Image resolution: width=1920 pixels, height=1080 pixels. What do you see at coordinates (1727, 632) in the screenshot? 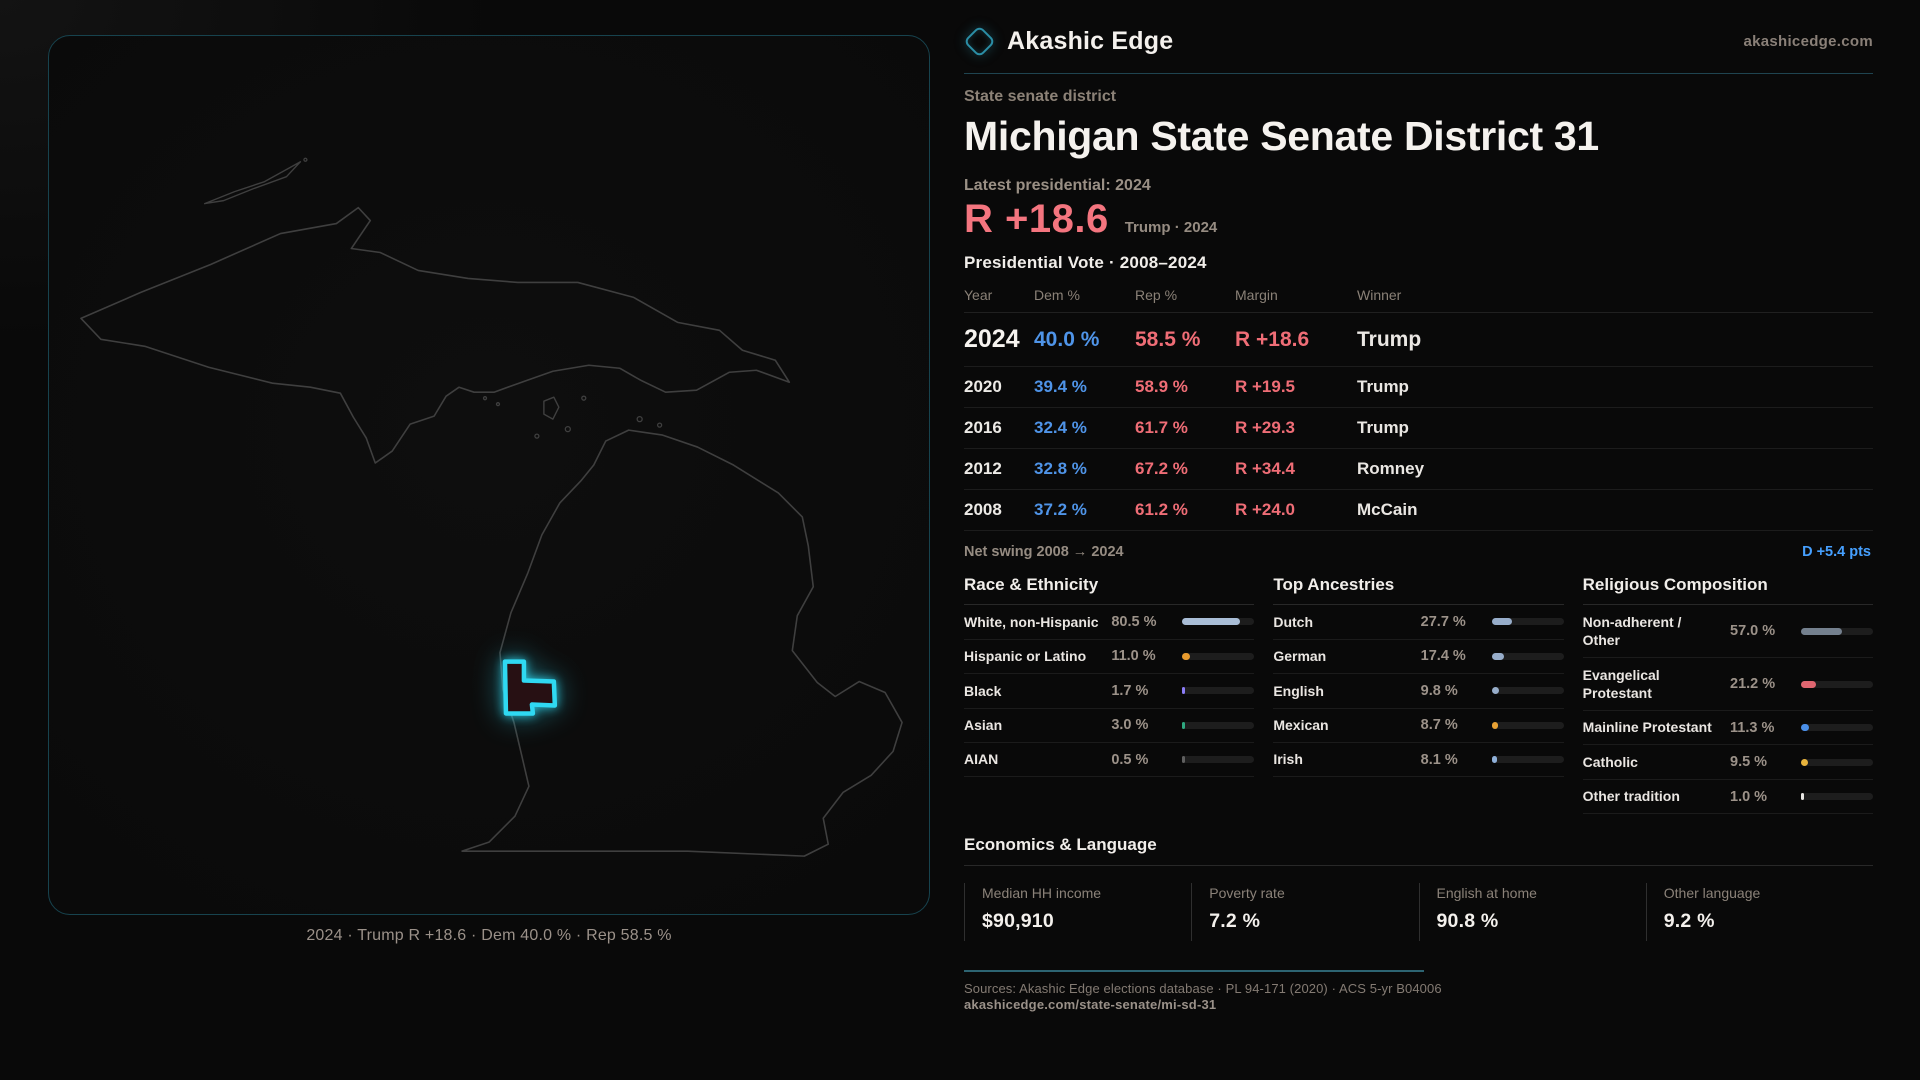
I see `demo-row: Non-adherent / Other 57.0 %` at bounding box center [1727, 632].